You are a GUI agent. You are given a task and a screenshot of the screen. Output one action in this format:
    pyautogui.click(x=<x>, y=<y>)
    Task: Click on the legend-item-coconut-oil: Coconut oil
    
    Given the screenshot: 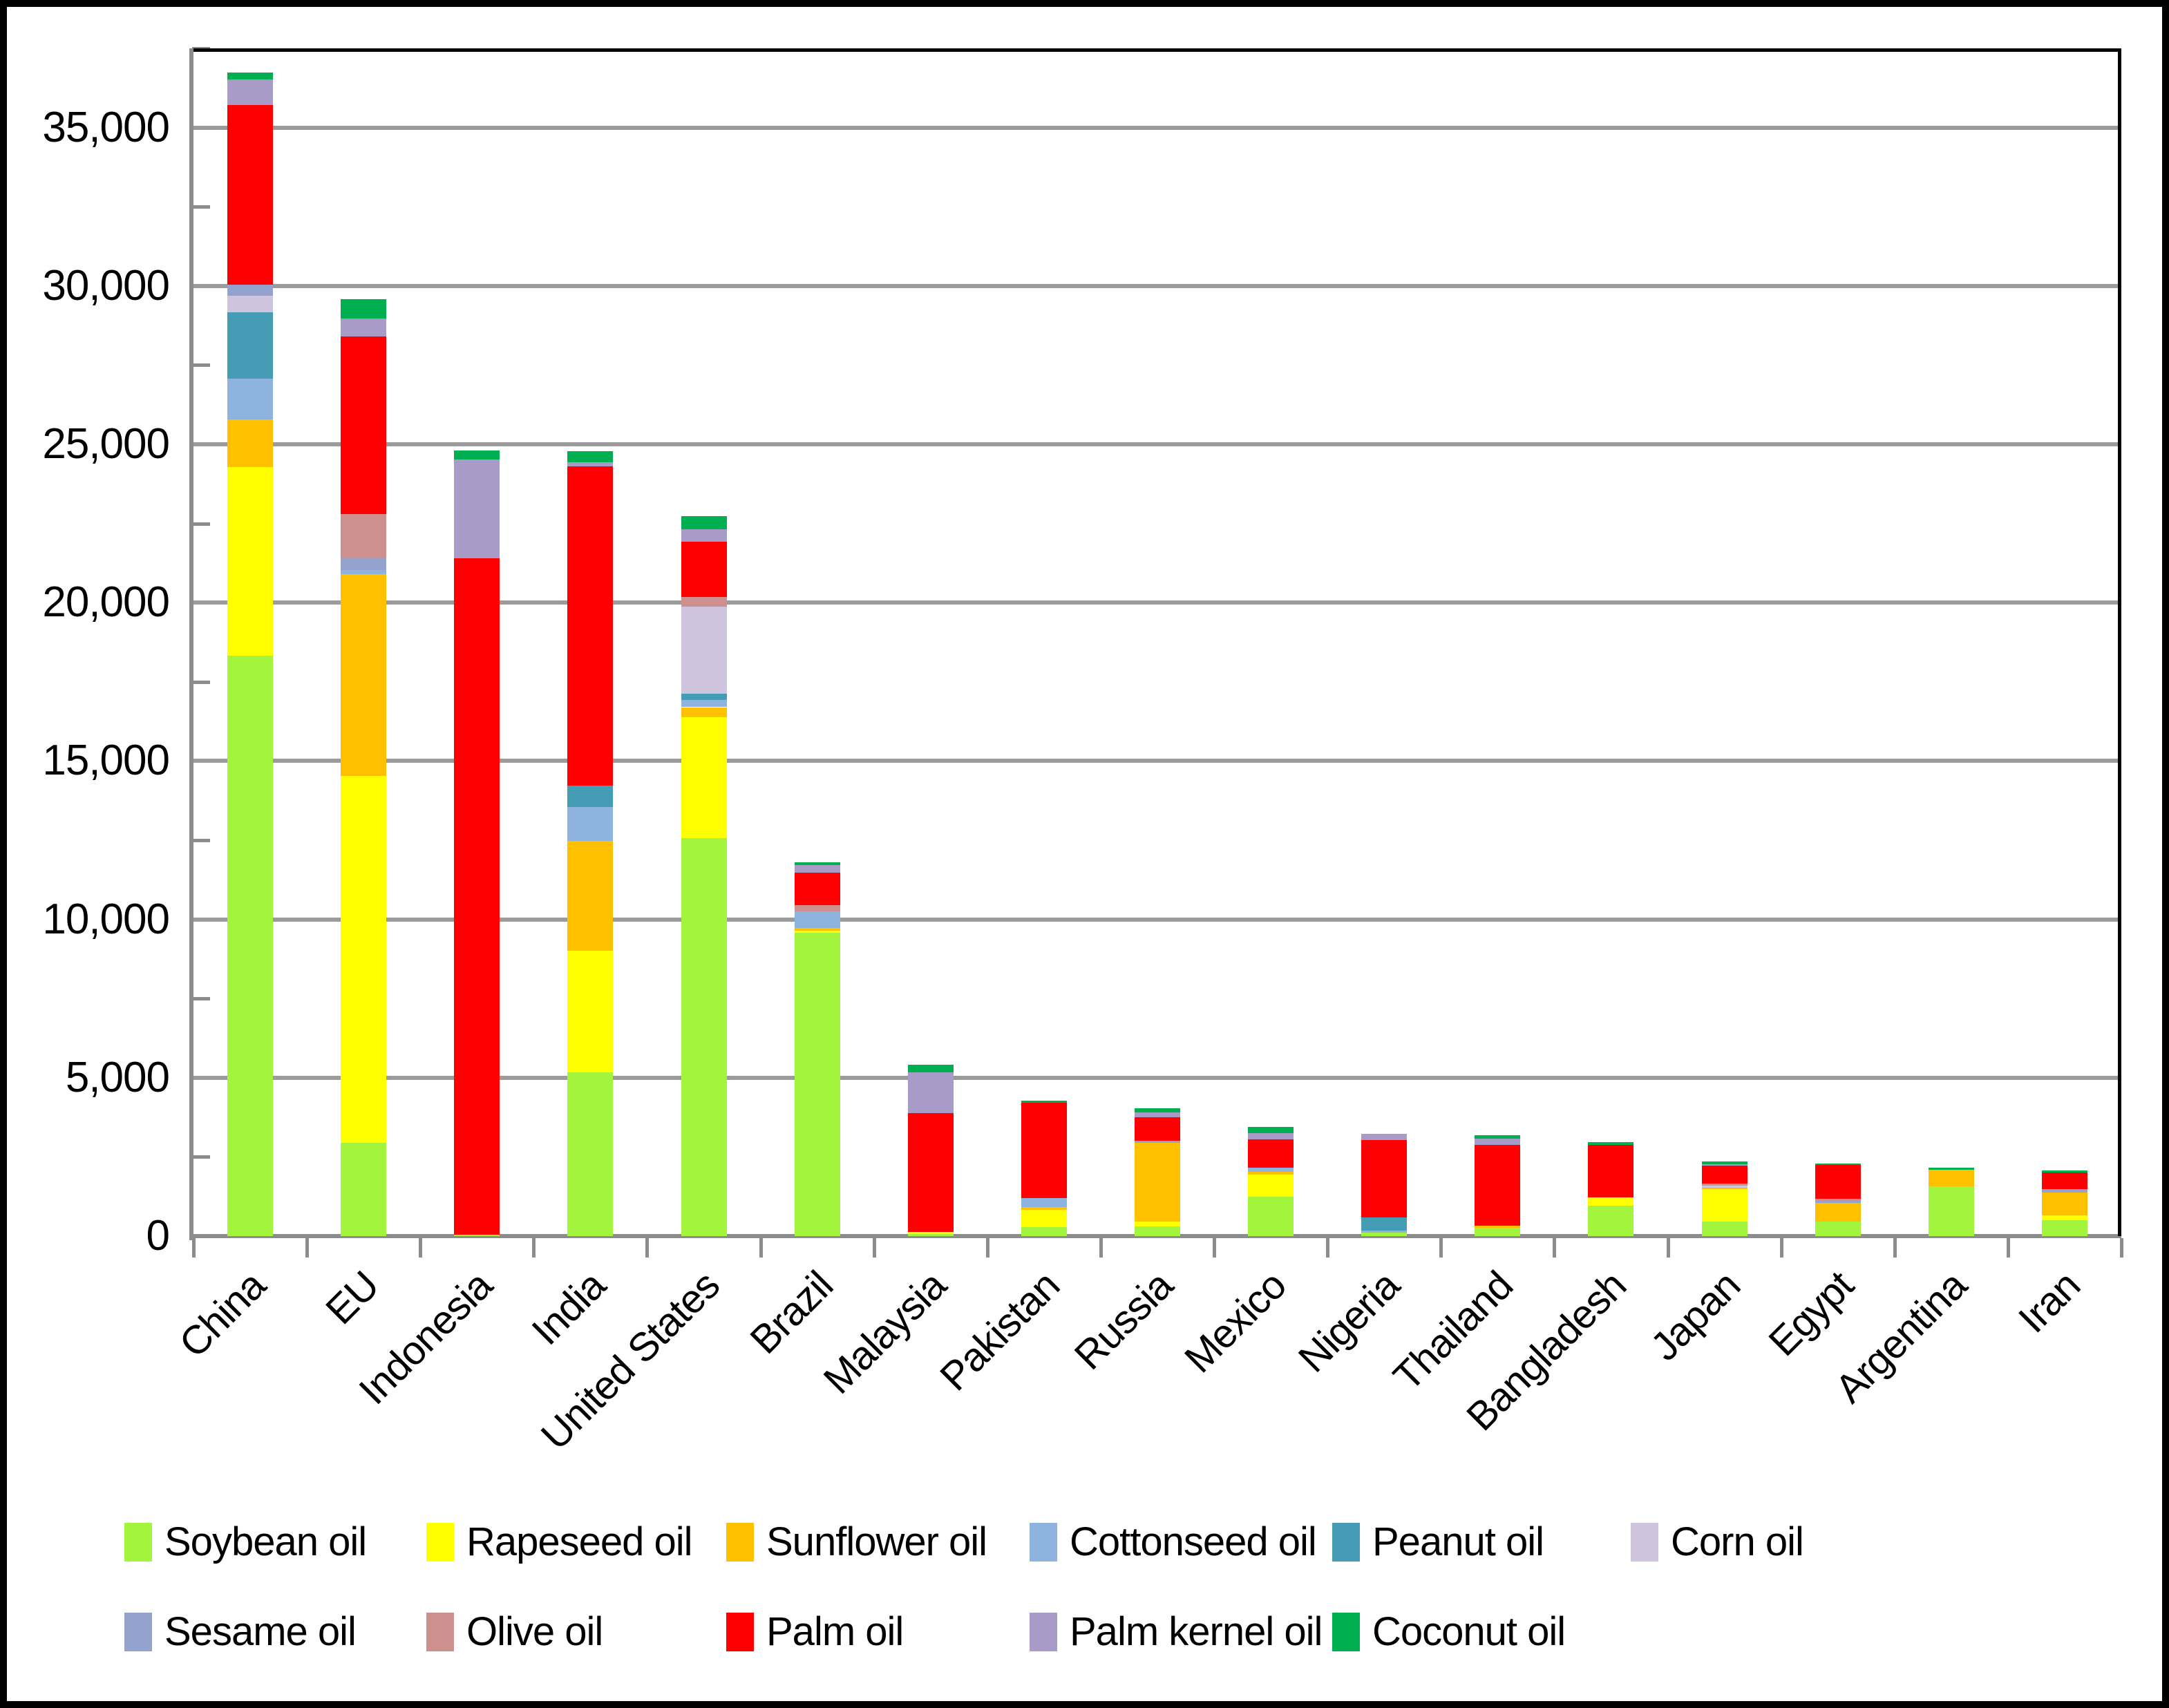 What is the action you would take?
    pyautogui.click(x=1449, y=1632)
    